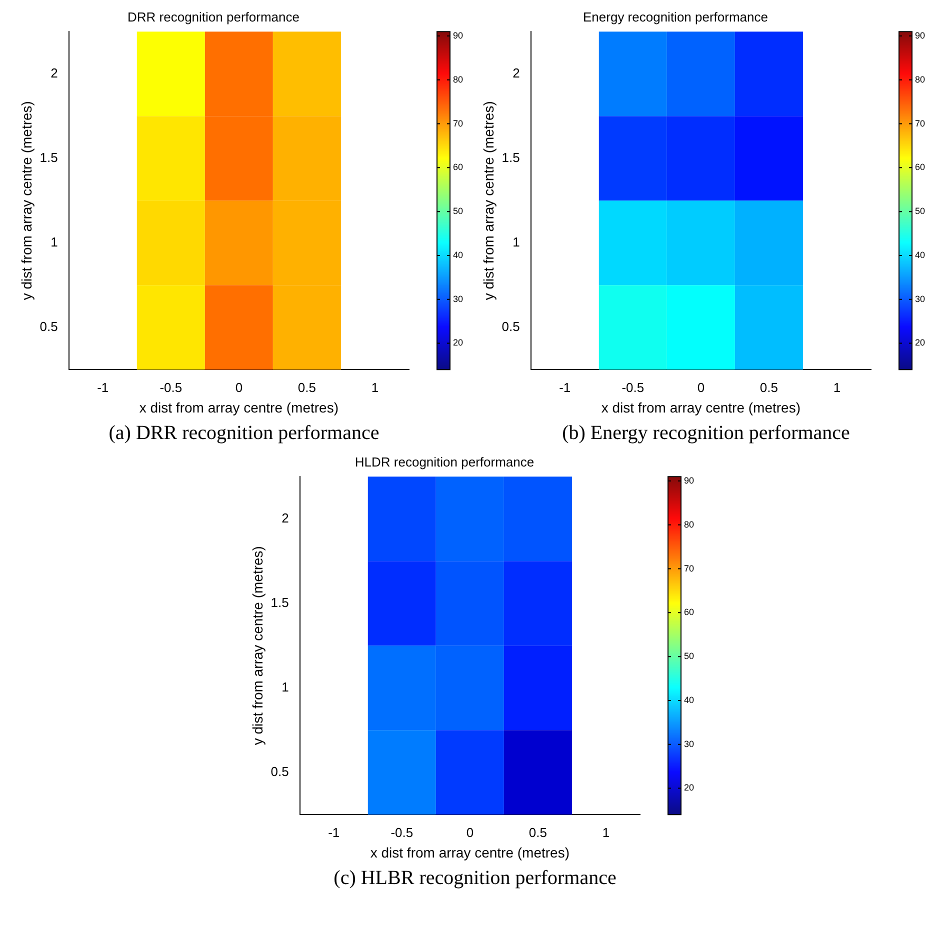 The image size is (950, 932). I want to click on chart-title: Energy recognition performance, so click(675, 16).